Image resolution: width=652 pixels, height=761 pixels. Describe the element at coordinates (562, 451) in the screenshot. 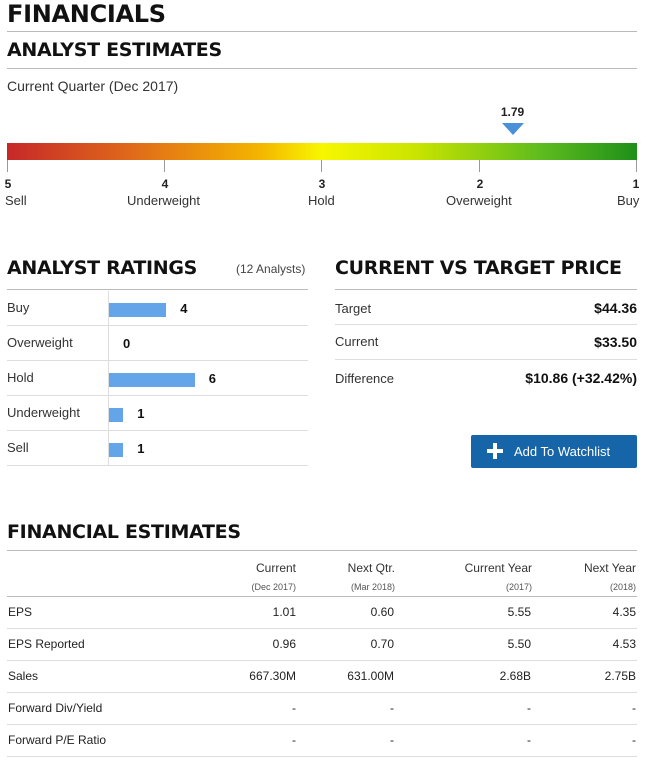

I see `watchlist-button-label: Add To Watchlist` at that location.